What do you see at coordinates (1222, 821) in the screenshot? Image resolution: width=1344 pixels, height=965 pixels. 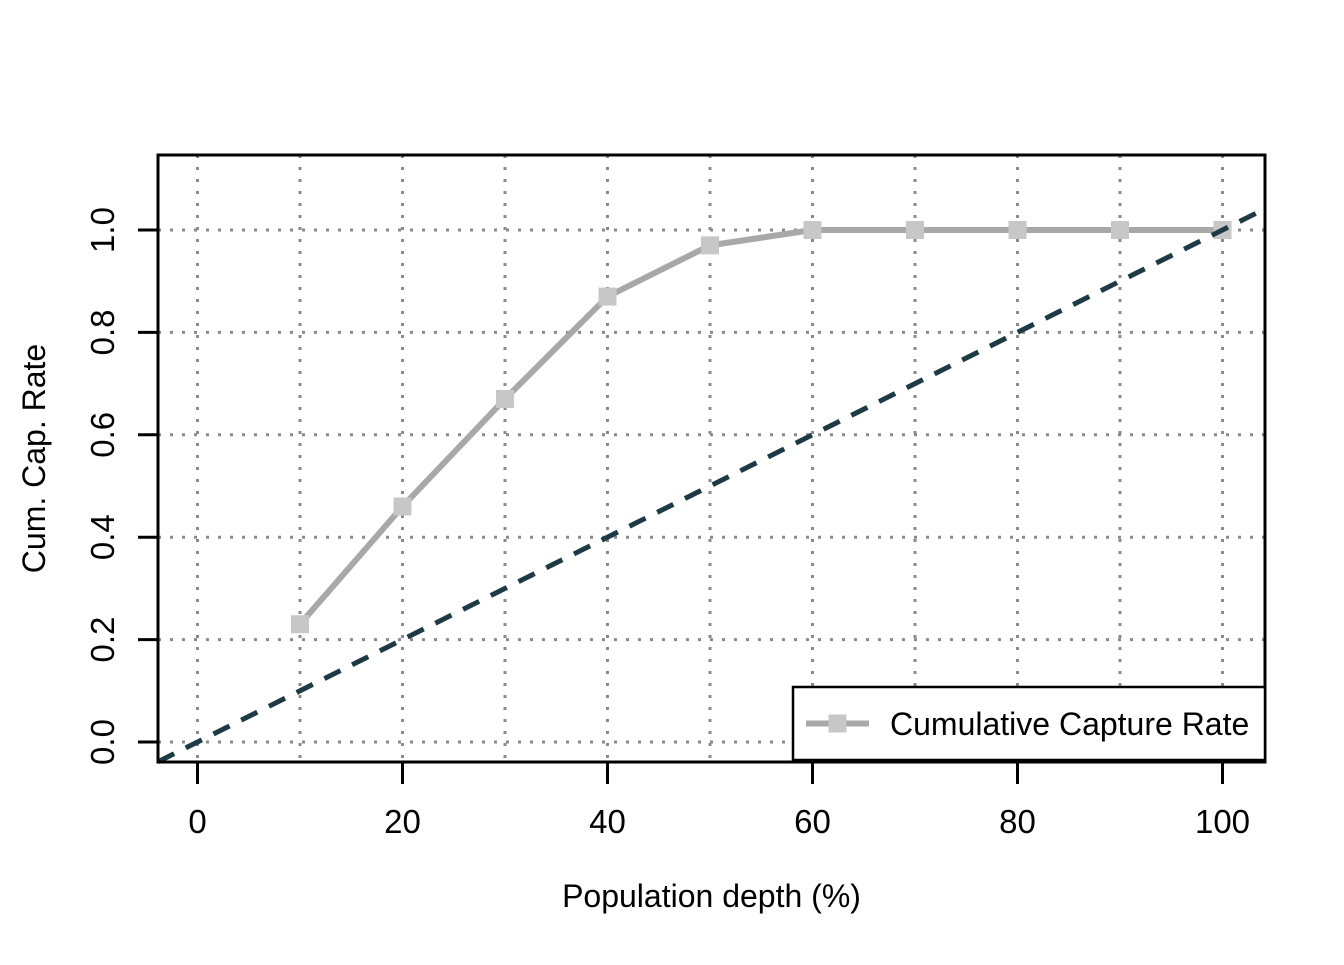 I see `x-axis-tick-label: 100` at bounding box center [1222, 821].